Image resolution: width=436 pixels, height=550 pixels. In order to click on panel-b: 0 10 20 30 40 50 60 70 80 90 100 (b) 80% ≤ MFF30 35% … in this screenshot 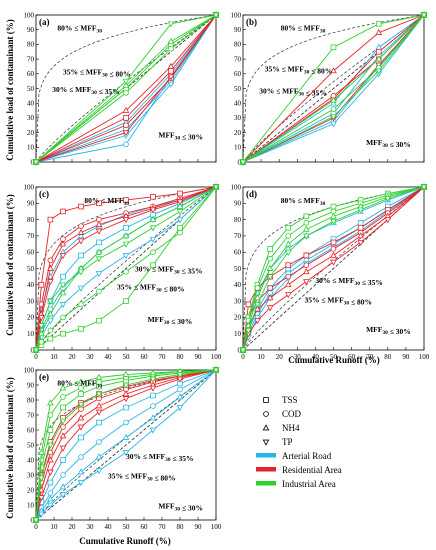, I will do `click(329, 88)`.